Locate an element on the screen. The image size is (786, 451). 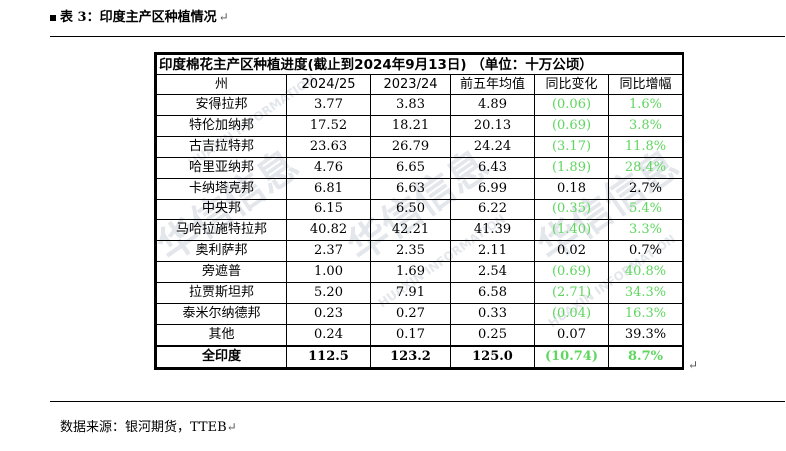
table-row: 中央邦 6.15 6.50 6.22 (0.35) 5.4% is located at coordinates (419, 209).